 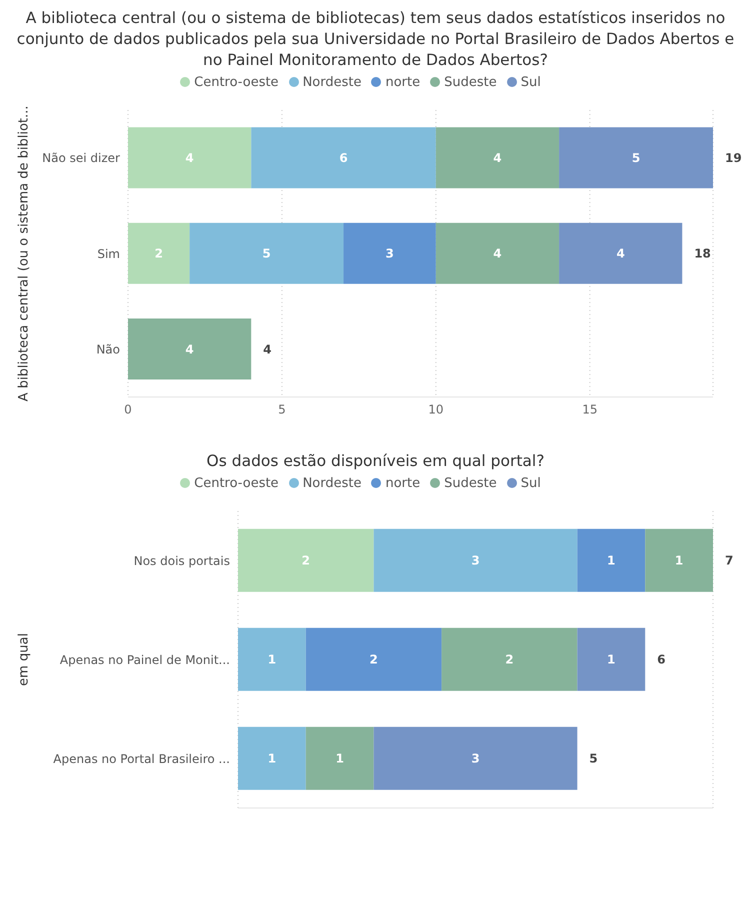 What do you see at coordinates (24, 659) in the screenshot?
I see `y-axis-title: em qual` at bounding box center [24, 659].